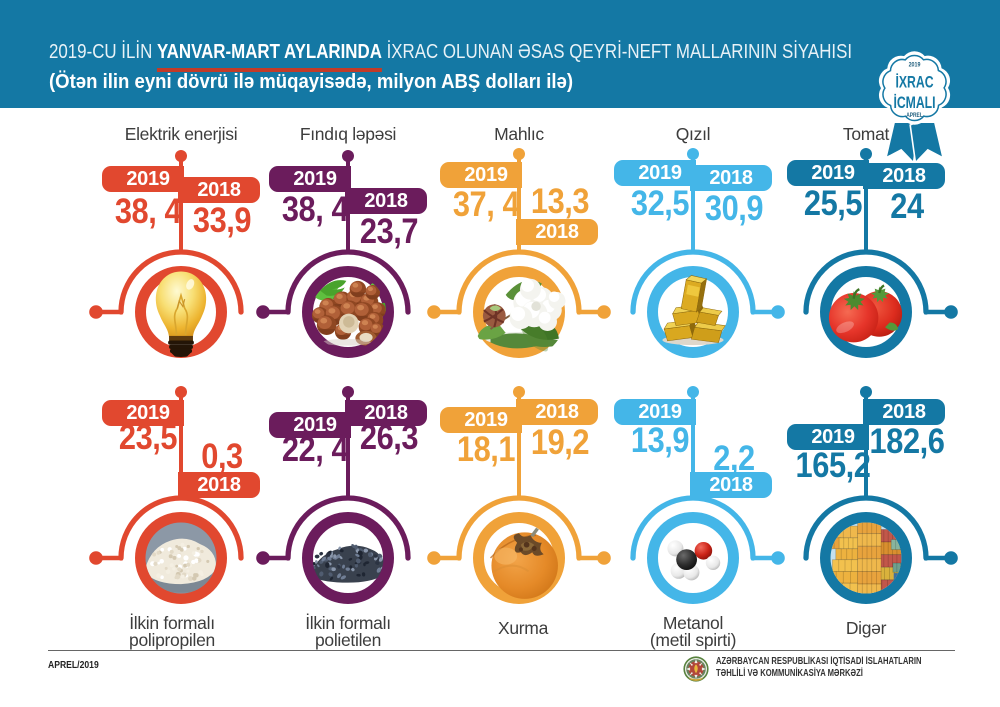  Describe the element at coordinates (915, 65) in the screenshot. I see `svg-text: 2019` at that location.